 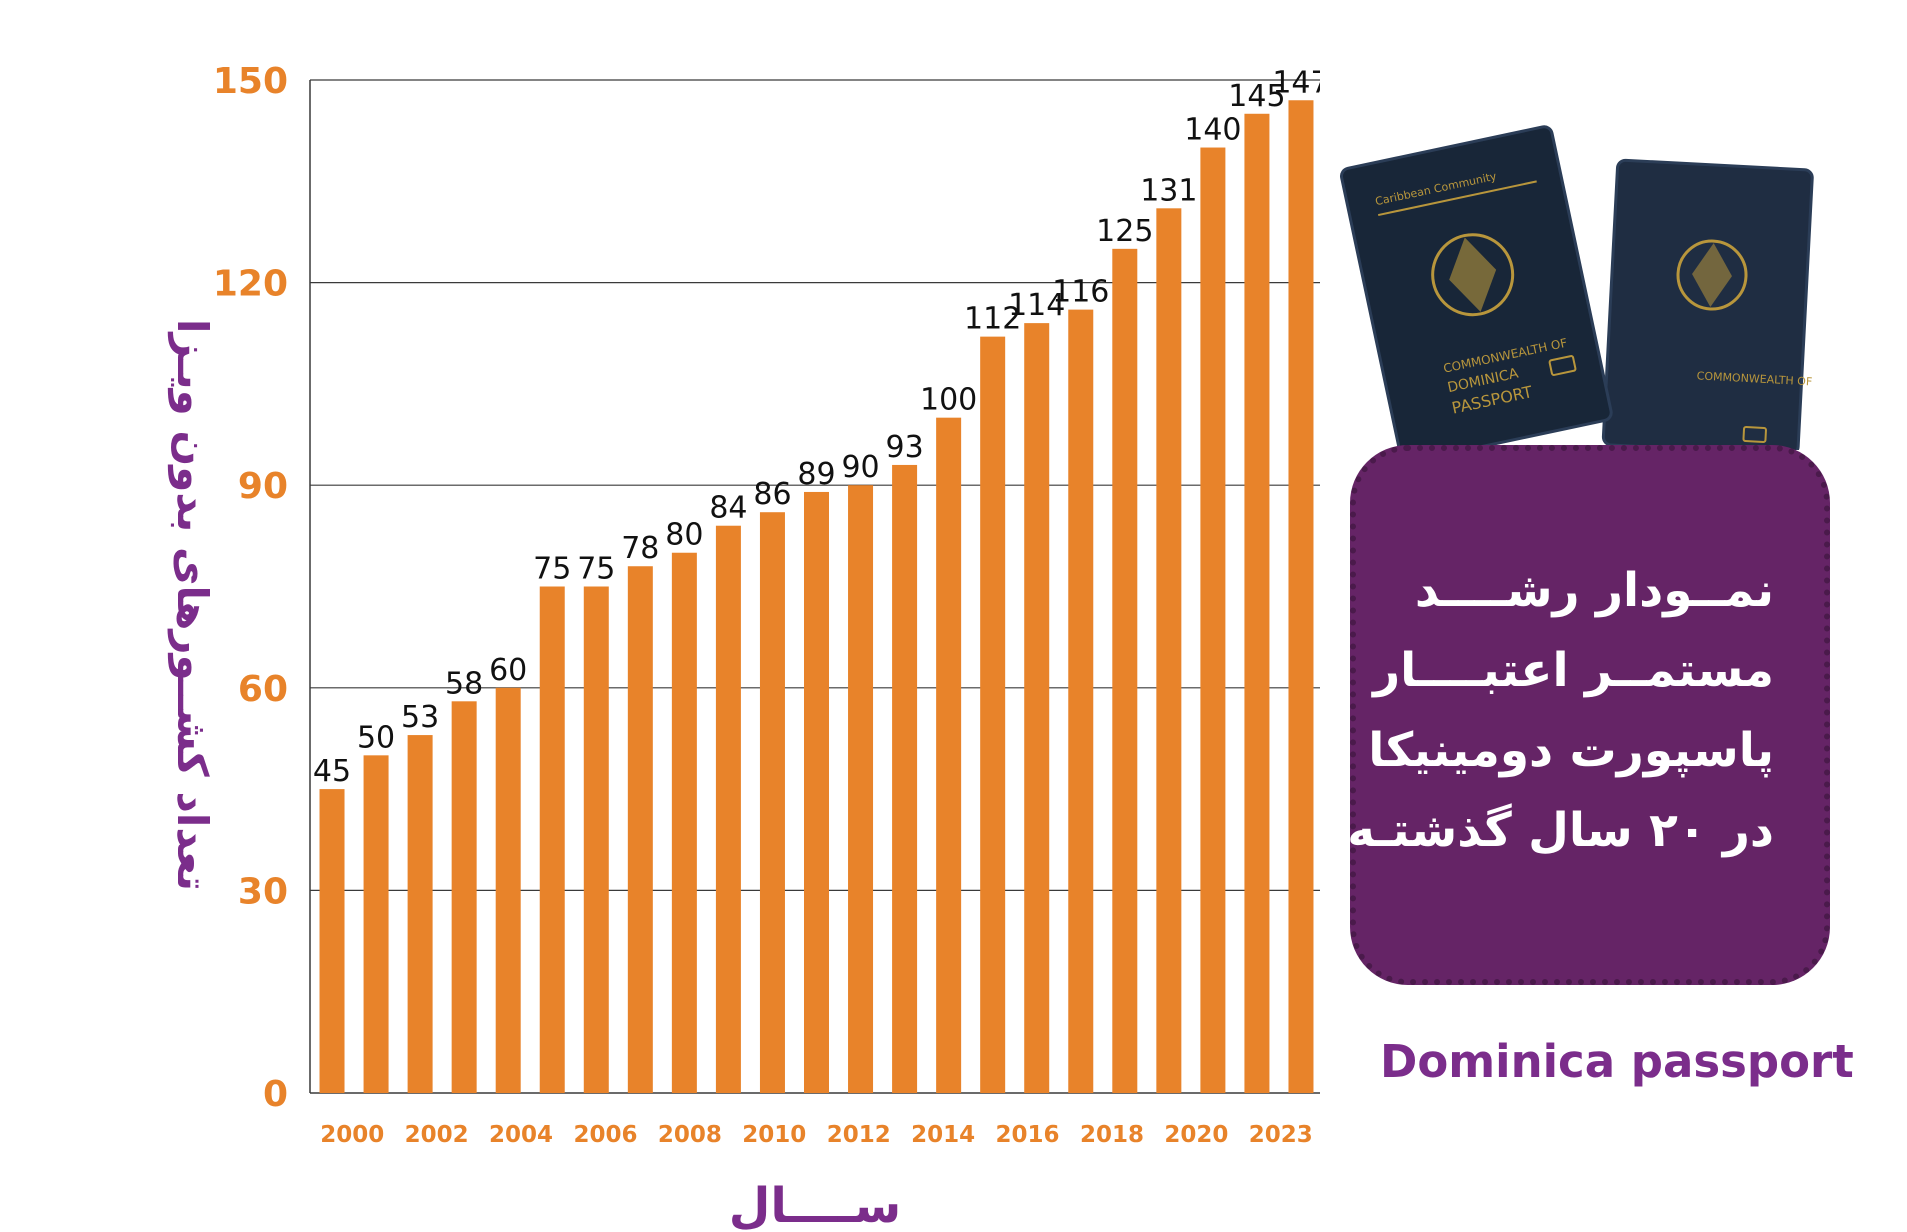 I want to click on data-label: 89, so click(x=816, y=474).